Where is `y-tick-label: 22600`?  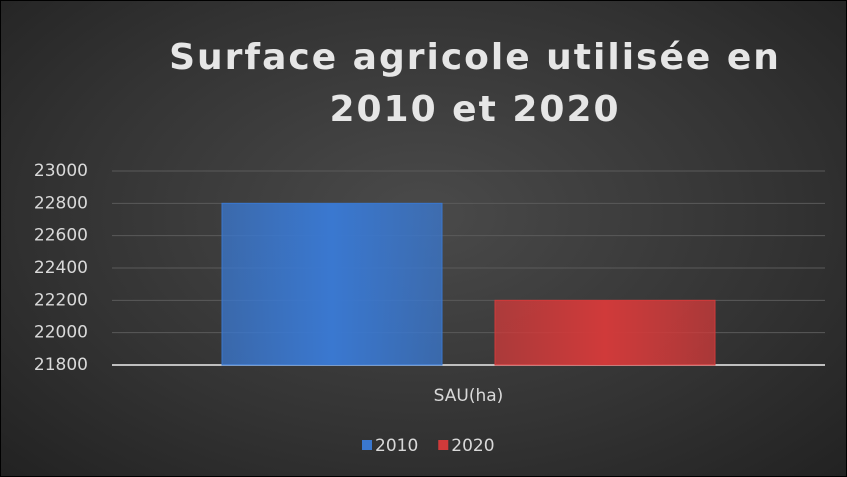 y-tick-label: 22600 is located at coordinates (61, 236).